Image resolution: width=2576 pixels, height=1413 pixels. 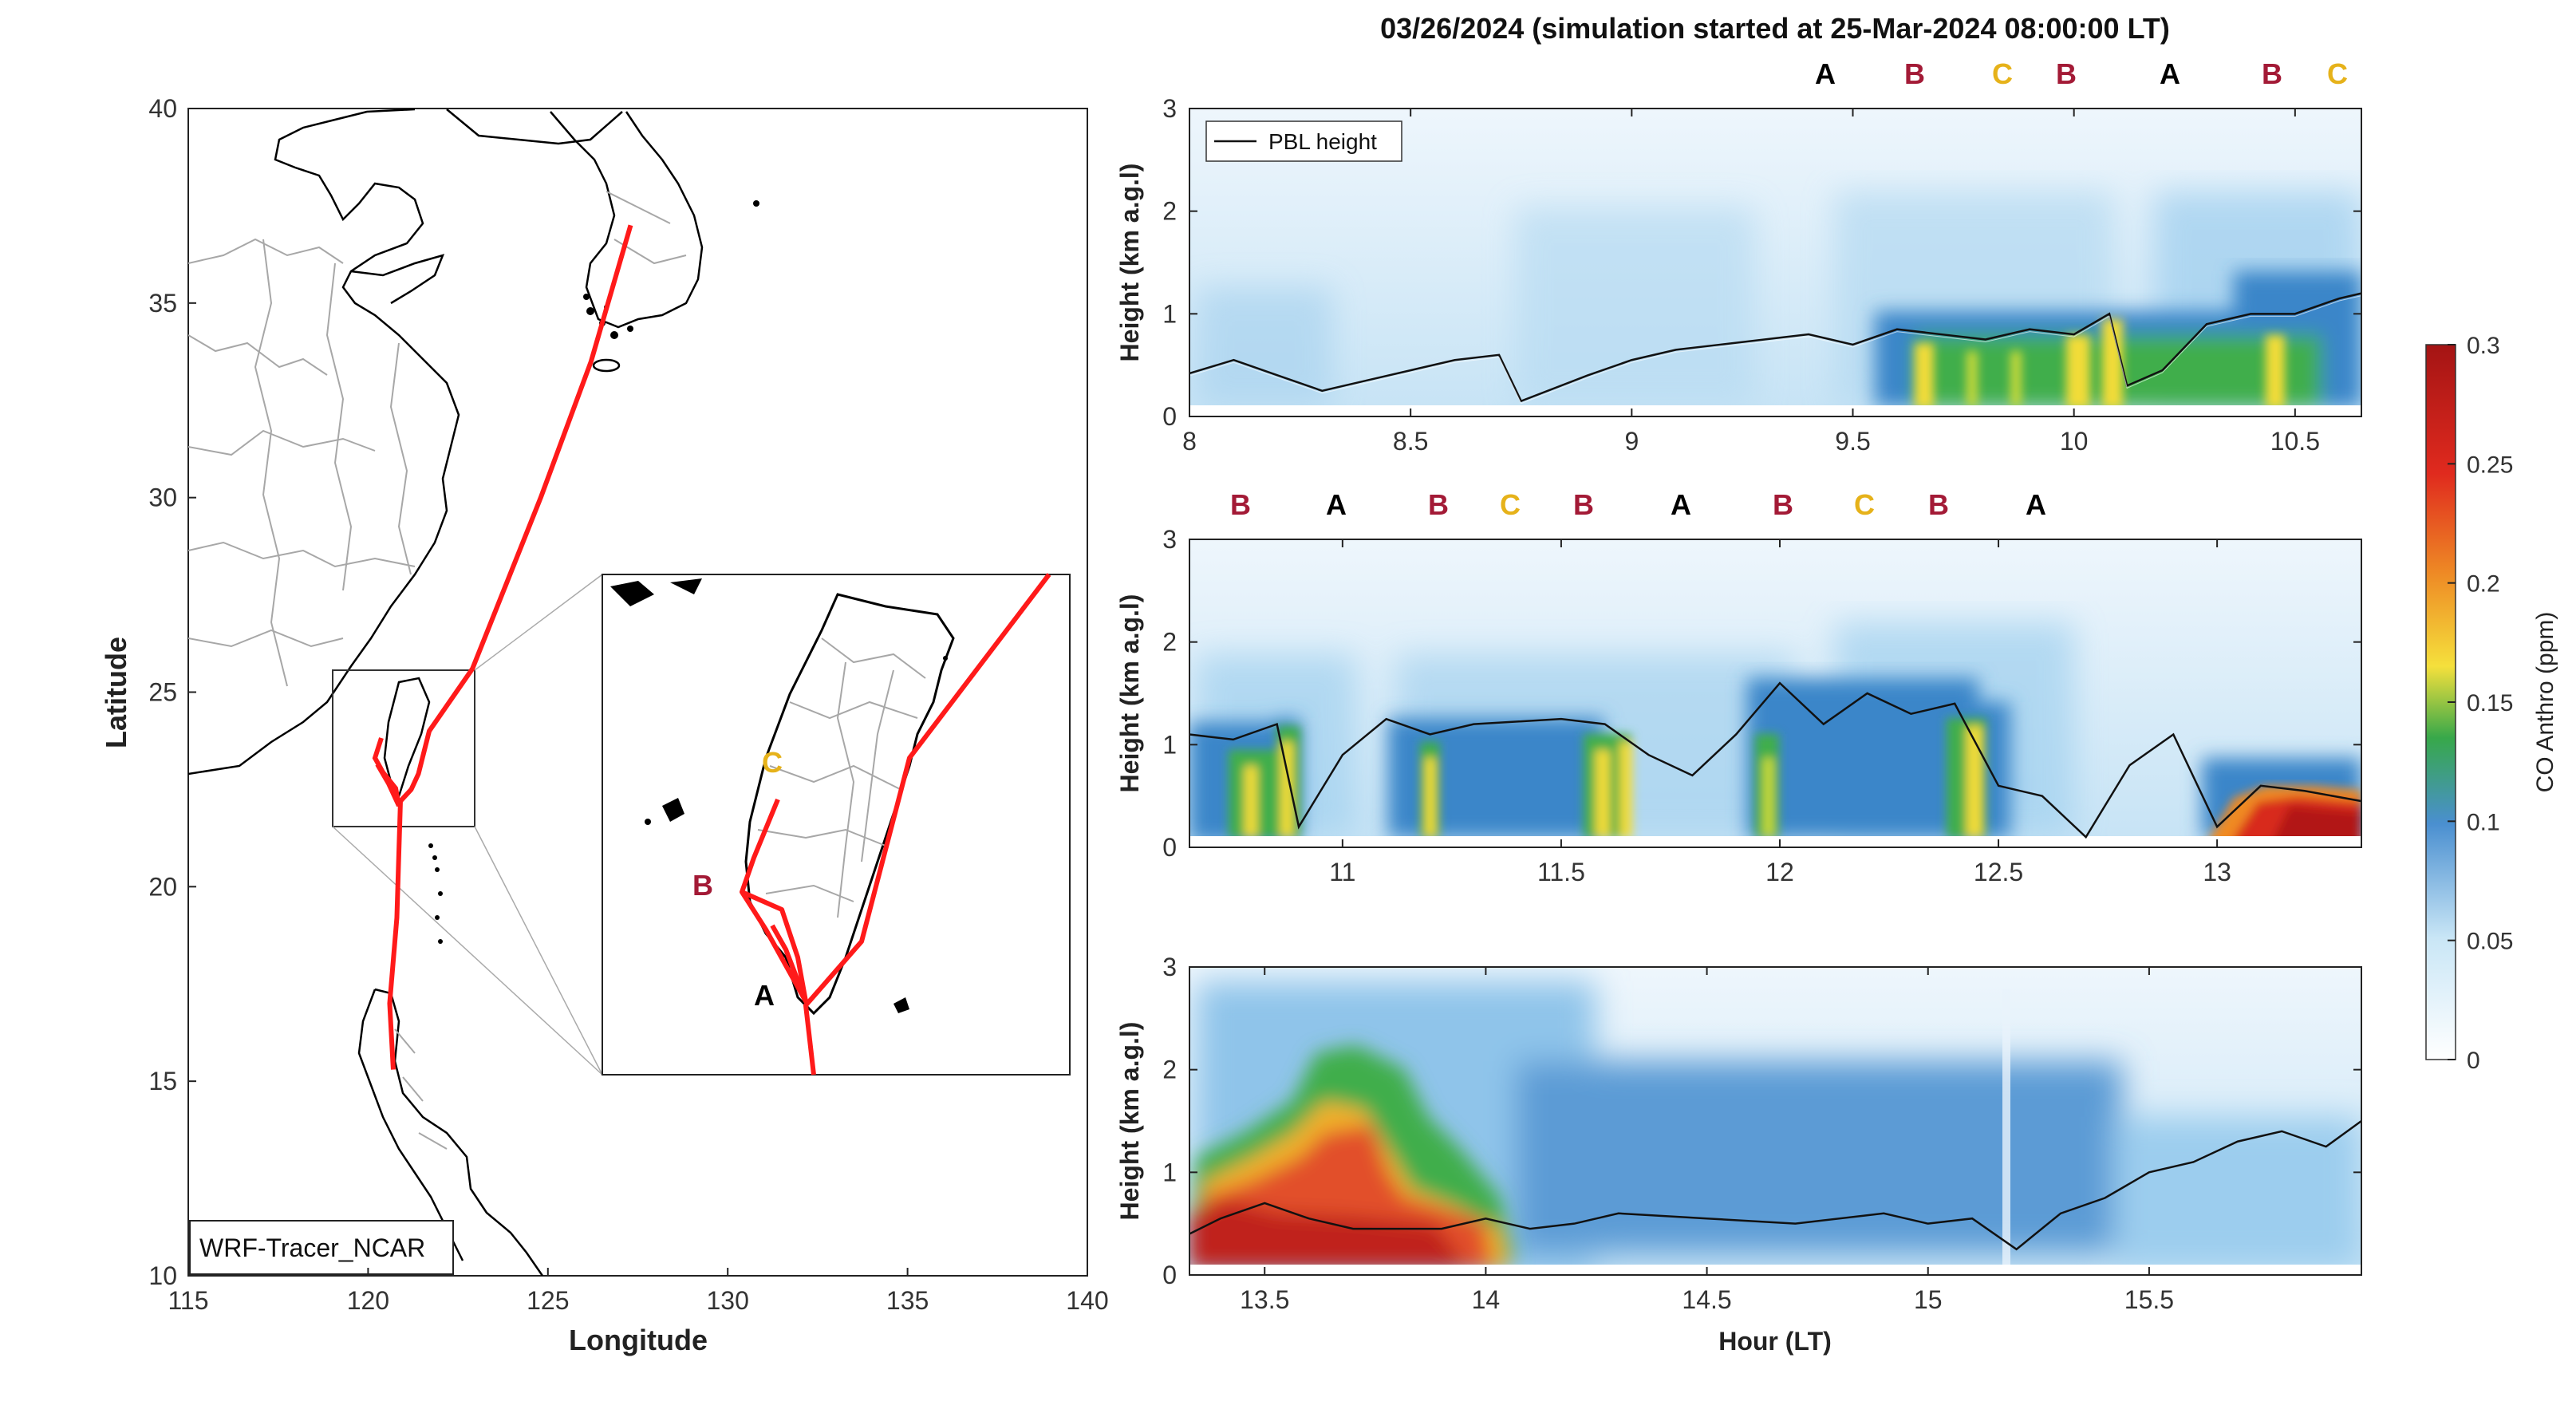 I want to click on province-borders, so click(x=437, y=670).